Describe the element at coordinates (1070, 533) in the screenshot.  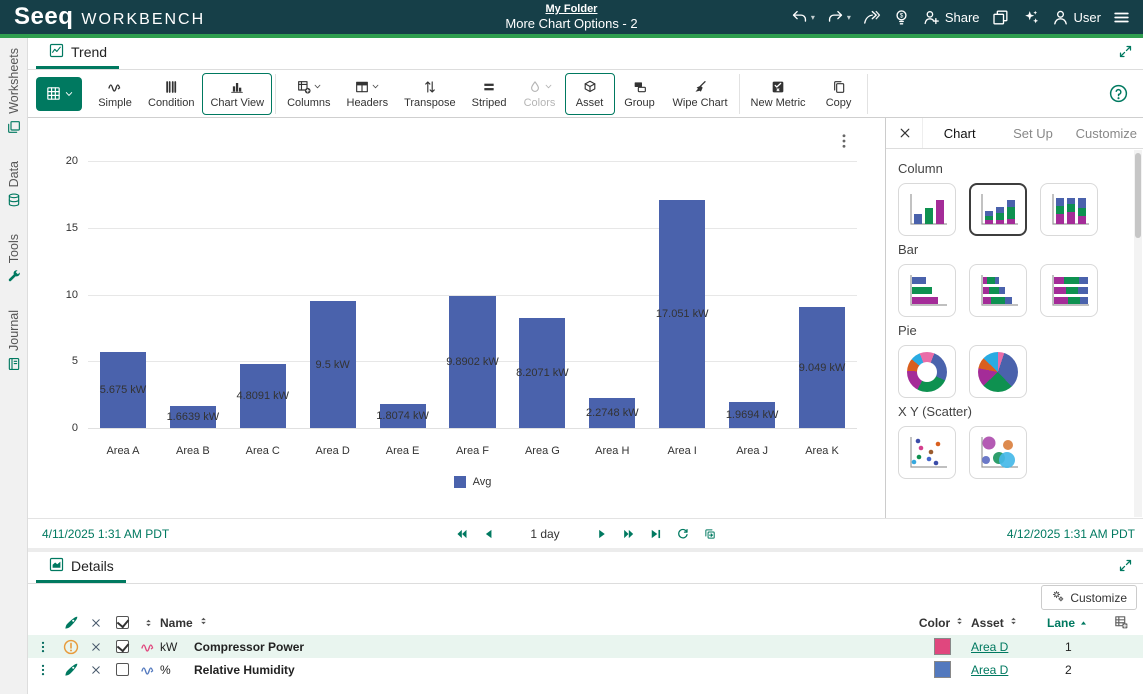
I see `range-end-date: 4/12/2025 1:31 AM PDT` at that location.